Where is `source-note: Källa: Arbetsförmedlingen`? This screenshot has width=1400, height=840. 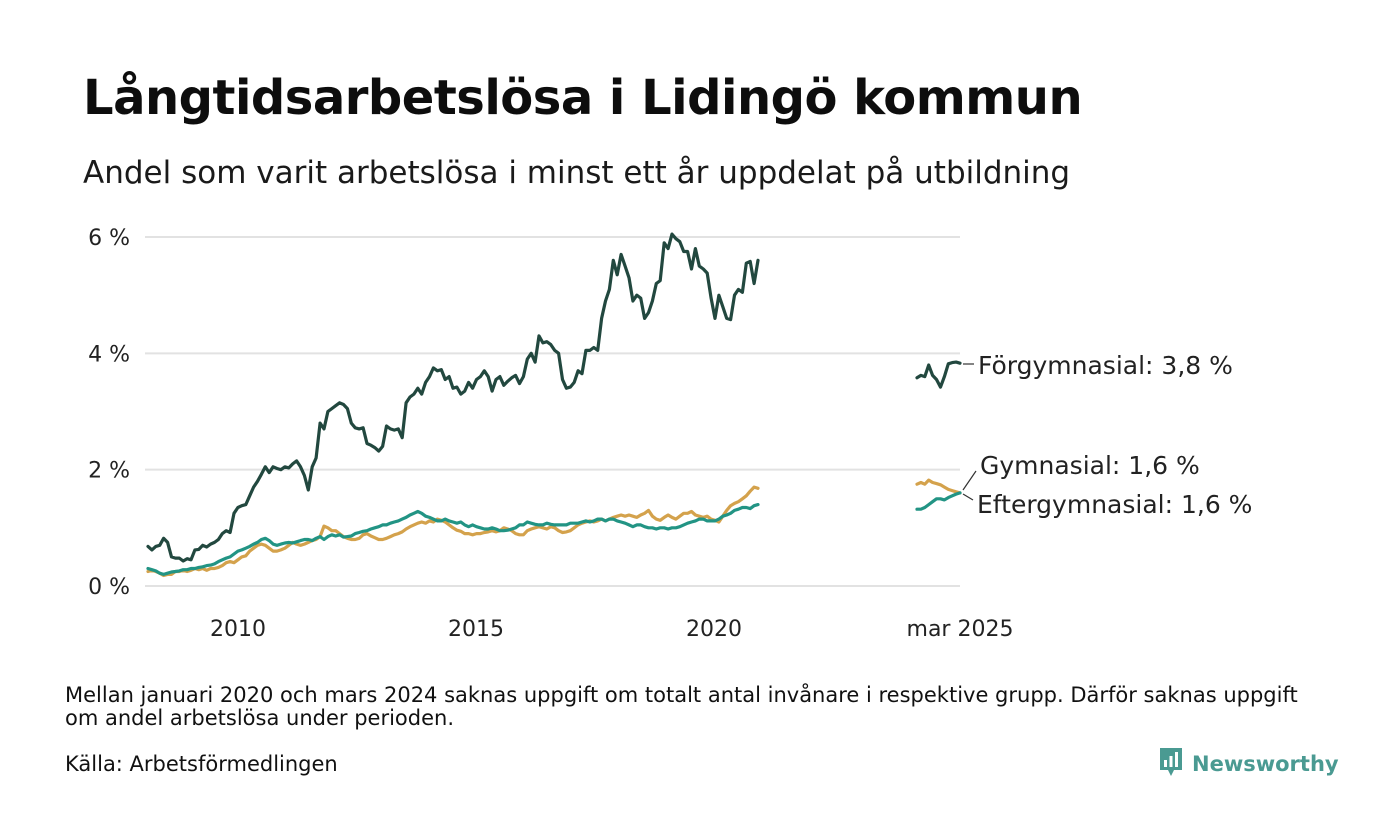 source-note: Källa: Arbetsförmedlingen is located at coordinates (201, 764).